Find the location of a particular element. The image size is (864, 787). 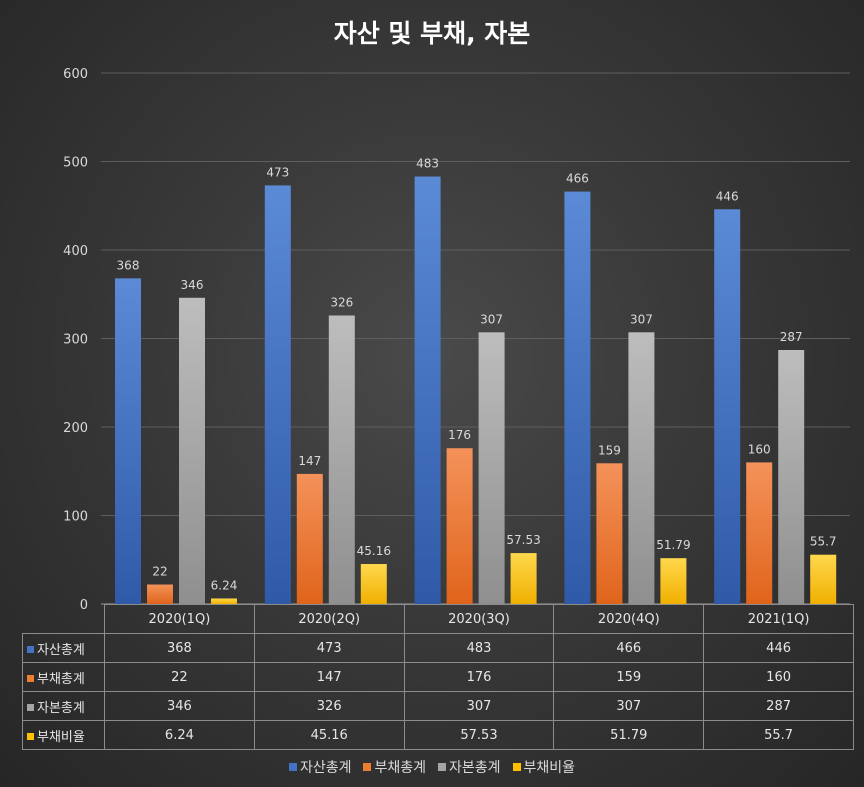

data-label: 159 is located at coordinates (609, 450).